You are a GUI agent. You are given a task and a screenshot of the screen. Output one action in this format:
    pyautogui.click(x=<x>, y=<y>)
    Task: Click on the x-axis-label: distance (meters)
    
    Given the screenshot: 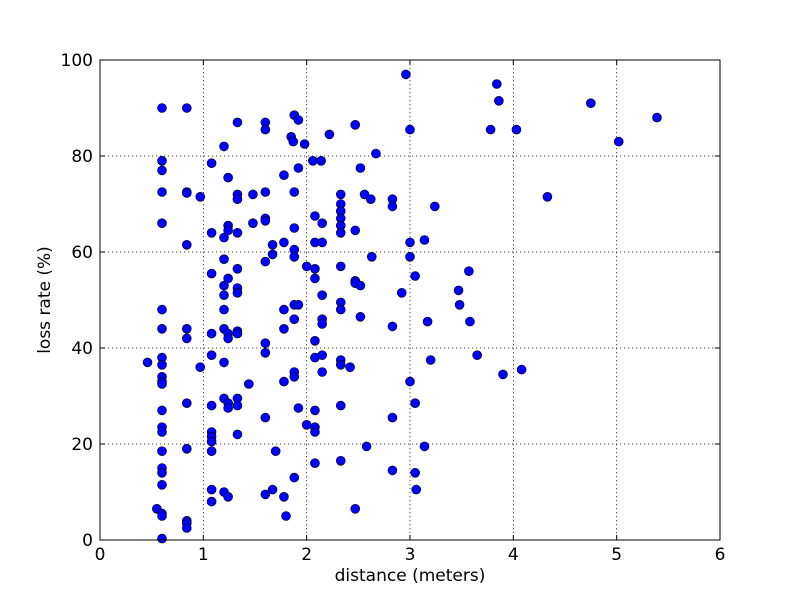 What is the action you would take?
    pyautogui.click(x=410, y=576)
    